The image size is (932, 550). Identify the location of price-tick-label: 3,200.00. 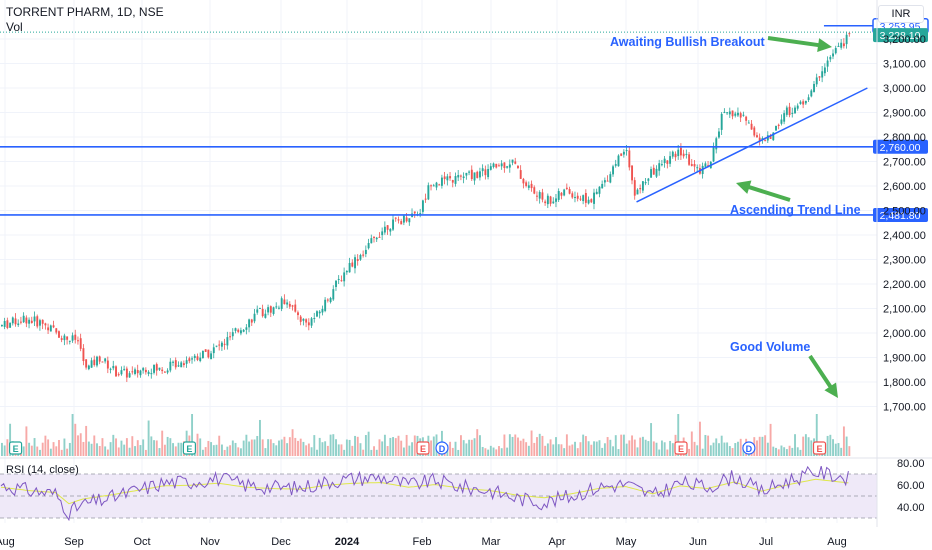
(904, 40).